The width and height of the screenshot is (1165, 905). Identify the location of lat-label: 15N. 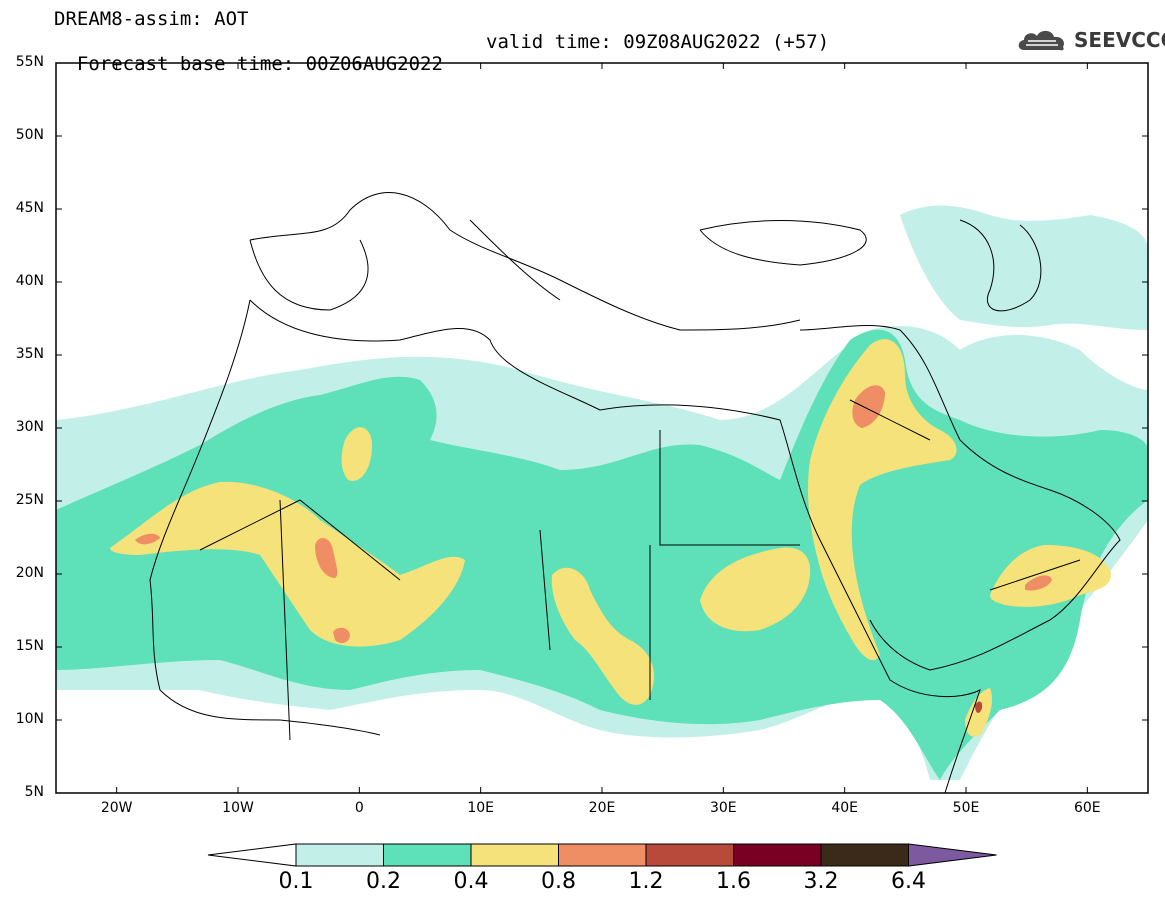
(29, 646).